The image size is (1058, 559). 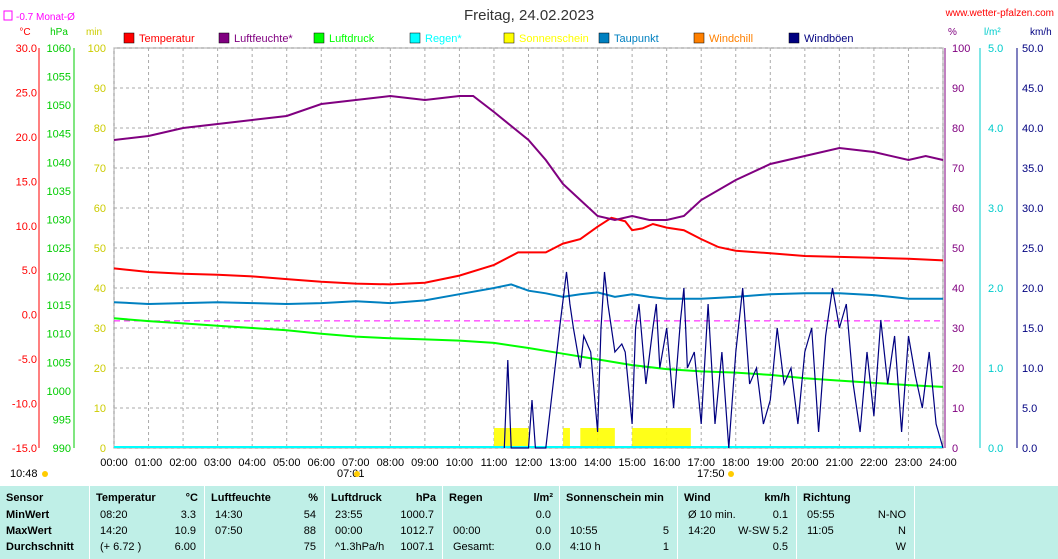 What do you see at coordinates (100, 169) in the screenshot?
I see `axis-tick: 70` at bounding box center [100, 169].